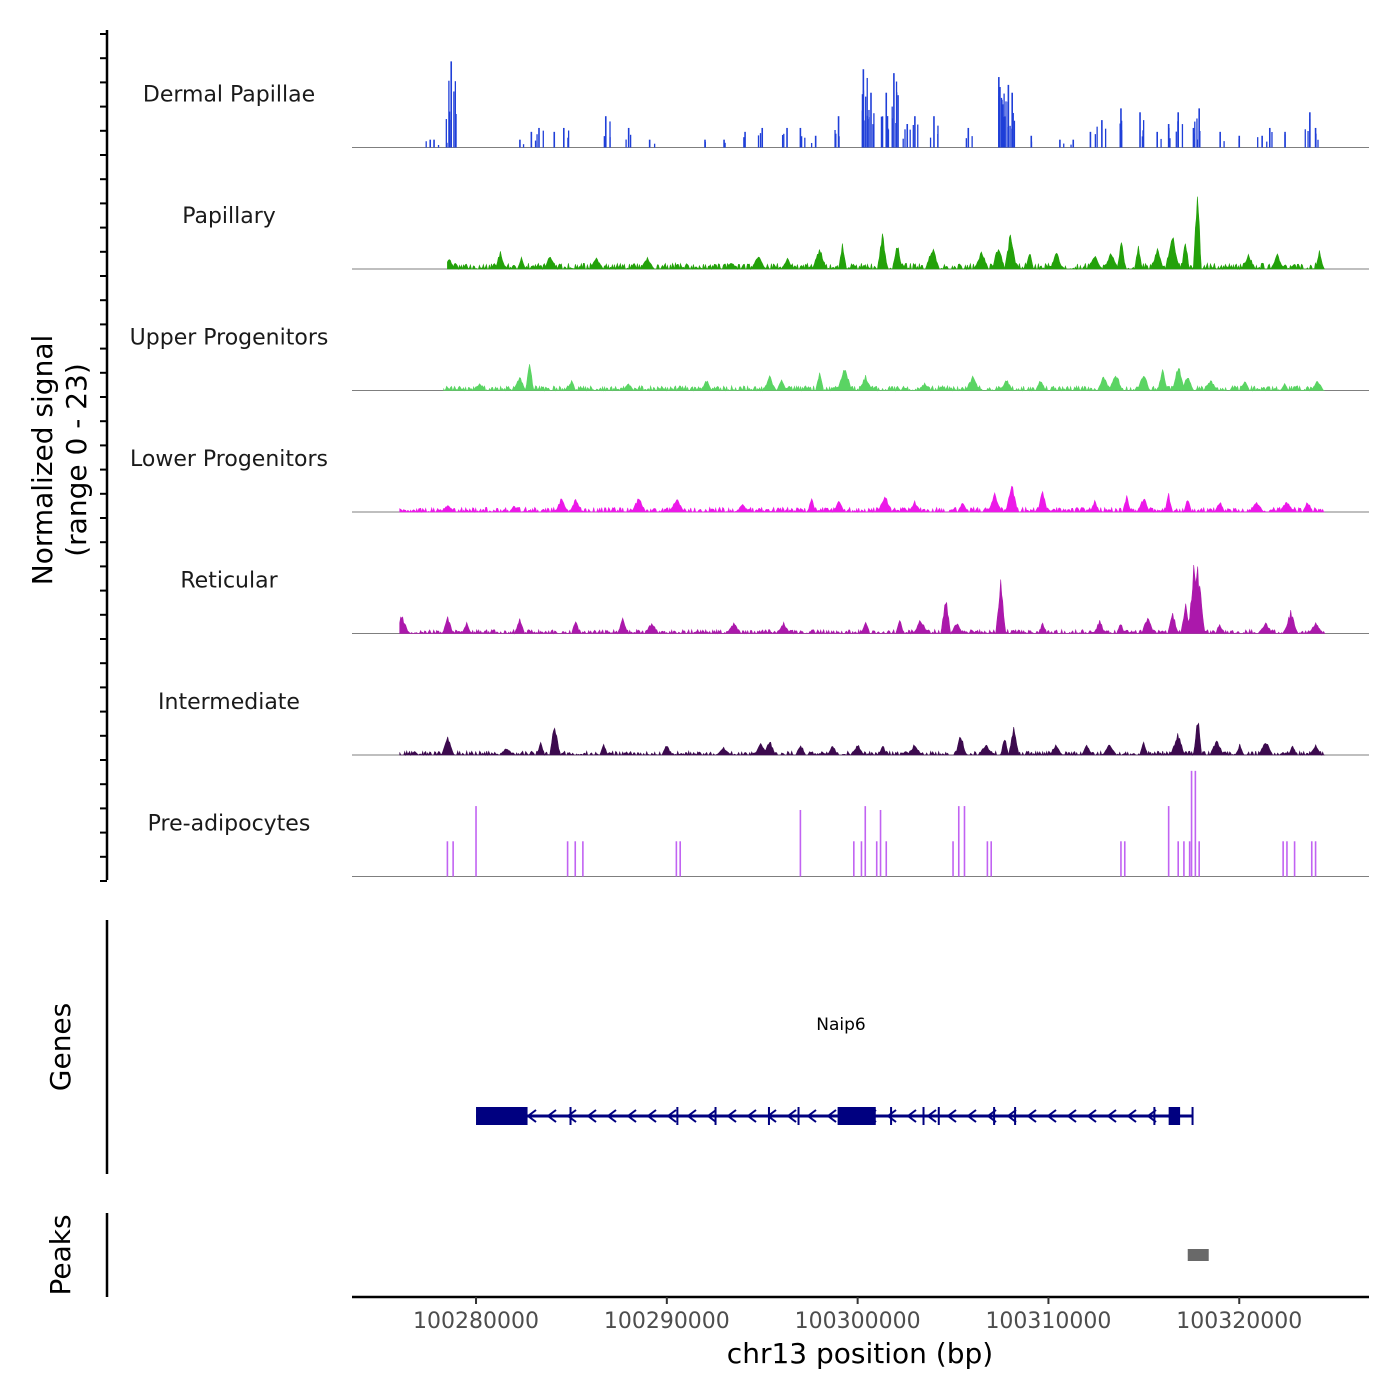  I want to click on track-papillary: Papillary, so click(775, 233).